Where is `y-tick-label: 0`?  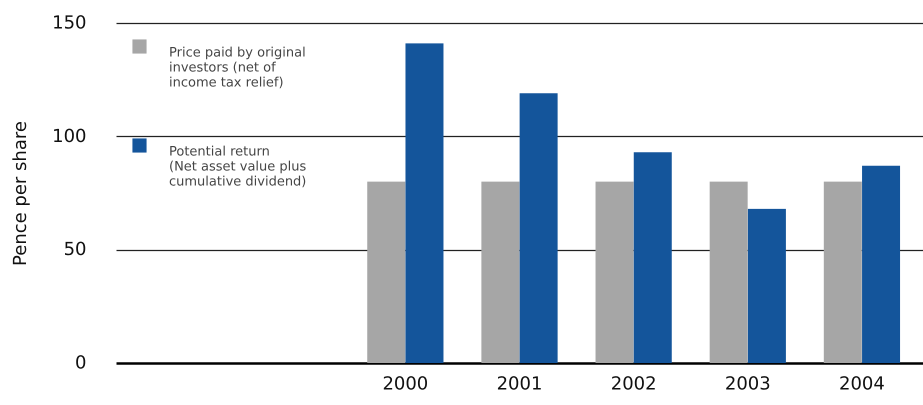 y-tick-label: 0 is located at coordinates (80, 363).